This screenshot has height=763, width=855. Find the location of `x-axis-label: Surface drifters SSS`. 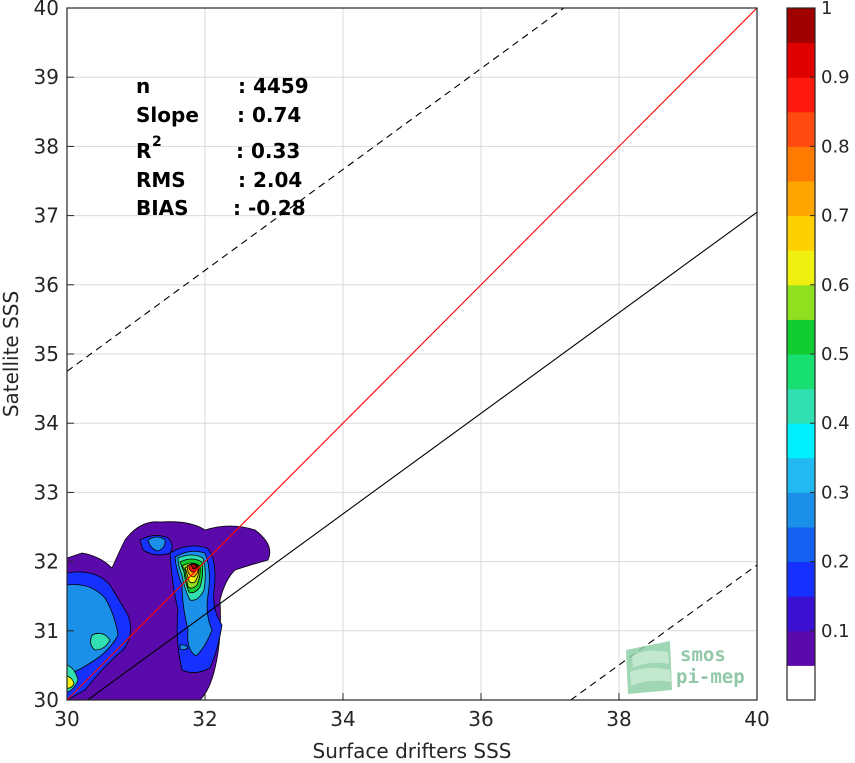

x-axis-label: Surface drifters SSS is located at coordinates (412, 751).